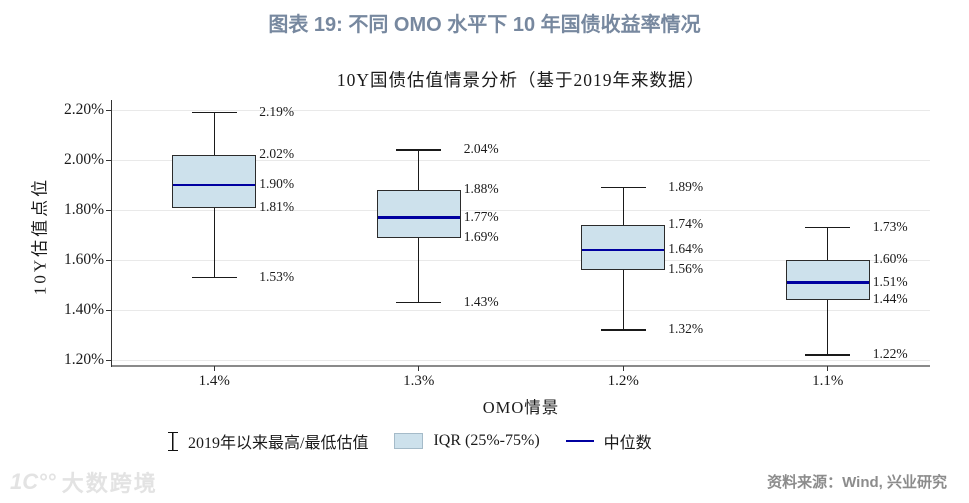  Describe the element at coordinates (277, 111) in the screenshot. I see `value-label-max: 2.19%` at that location.